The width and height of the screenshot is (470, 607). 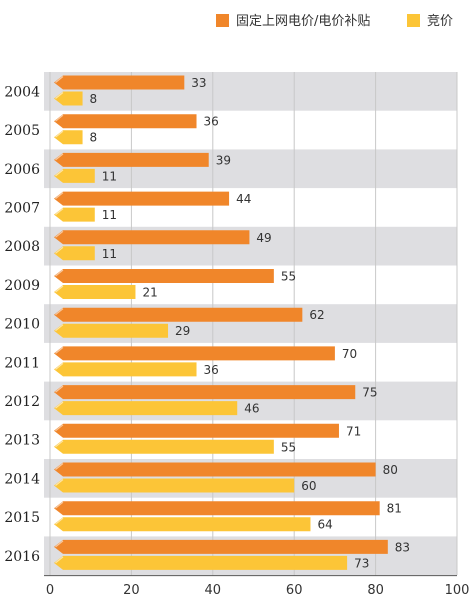 I want to click on category-label: 2016, so click(x=22, y=557).